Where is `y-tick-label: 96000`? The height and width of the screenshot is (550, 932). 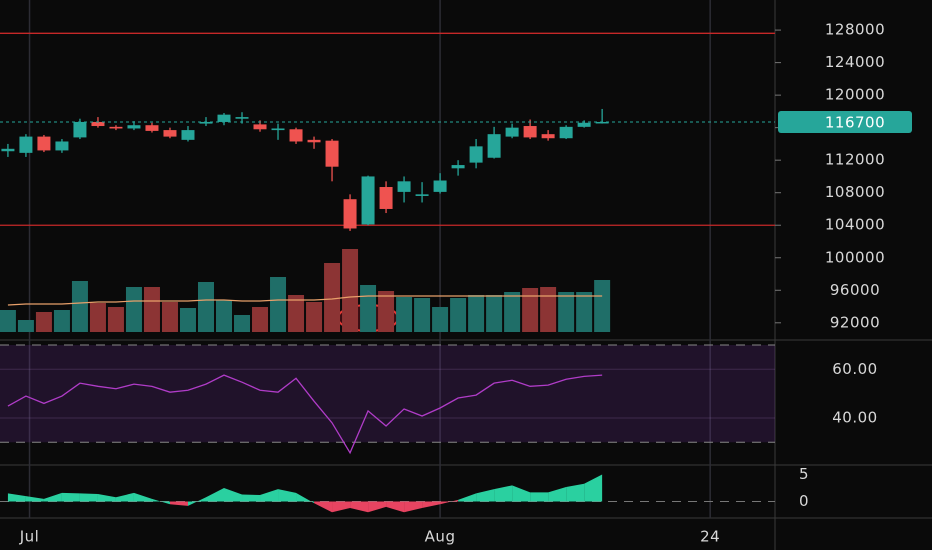 y-tick-label: 96000 is located at coordinates (855, 290).